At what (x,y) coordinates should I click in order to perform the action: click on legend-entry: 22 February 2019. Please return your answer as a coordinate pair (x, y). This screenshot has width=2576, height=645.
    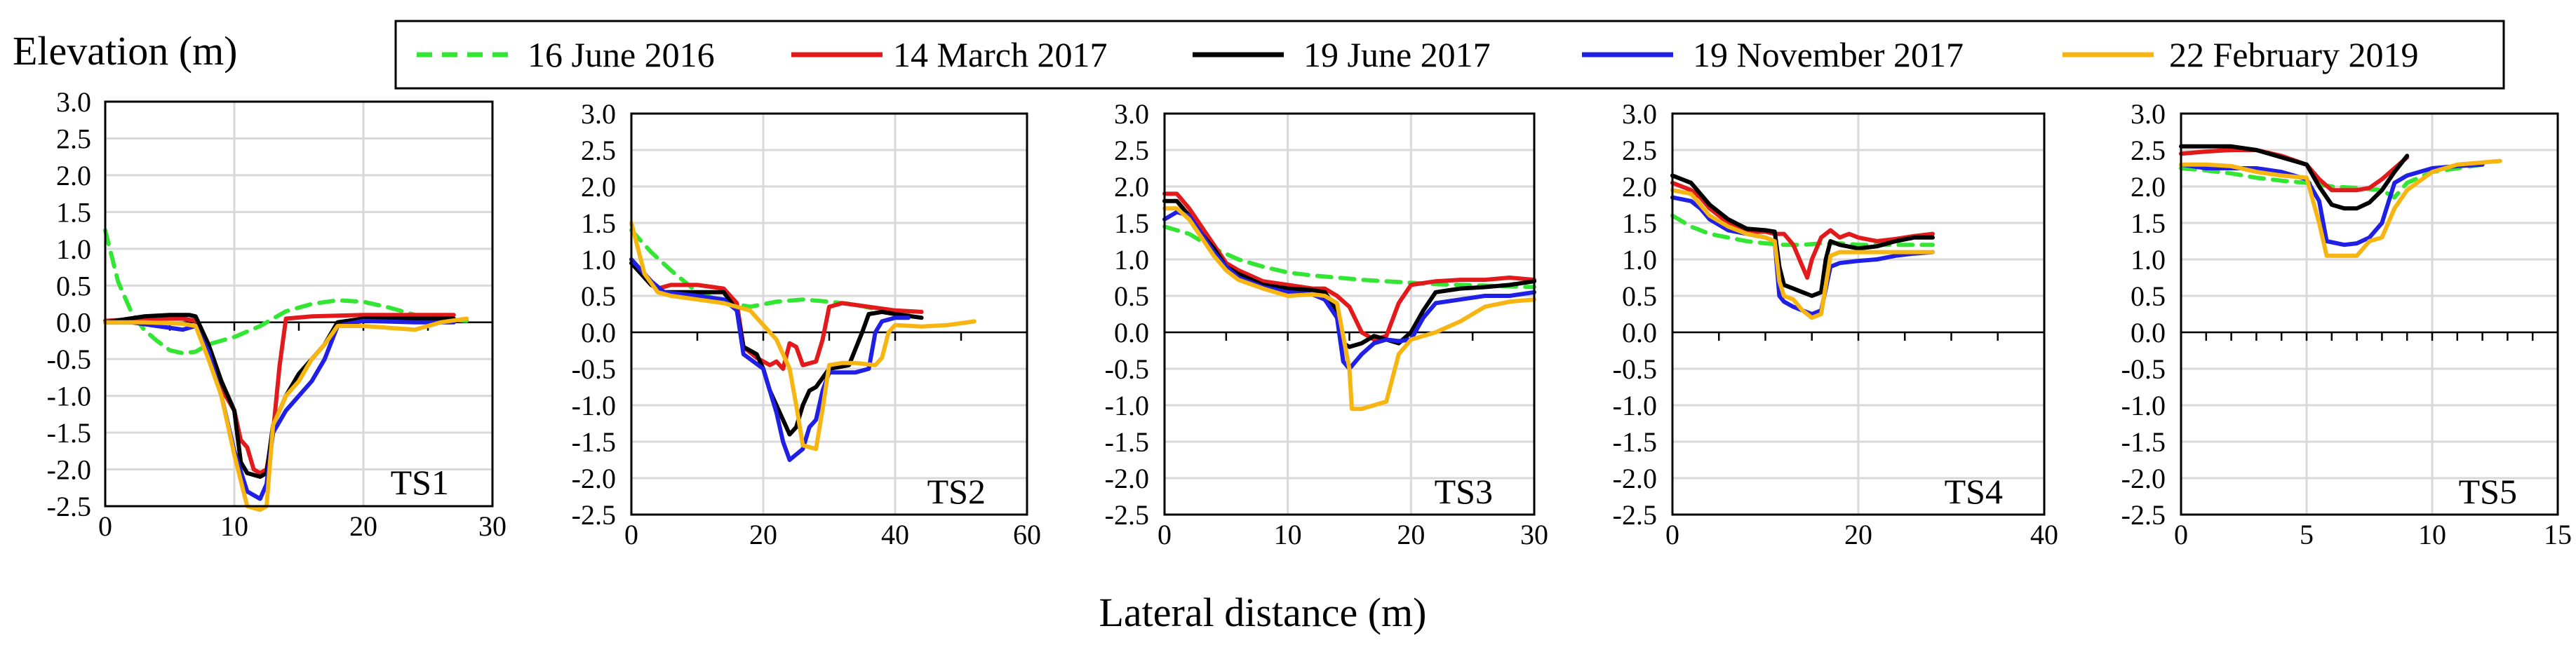
    Looking at the image, I should click on (2240, 54).